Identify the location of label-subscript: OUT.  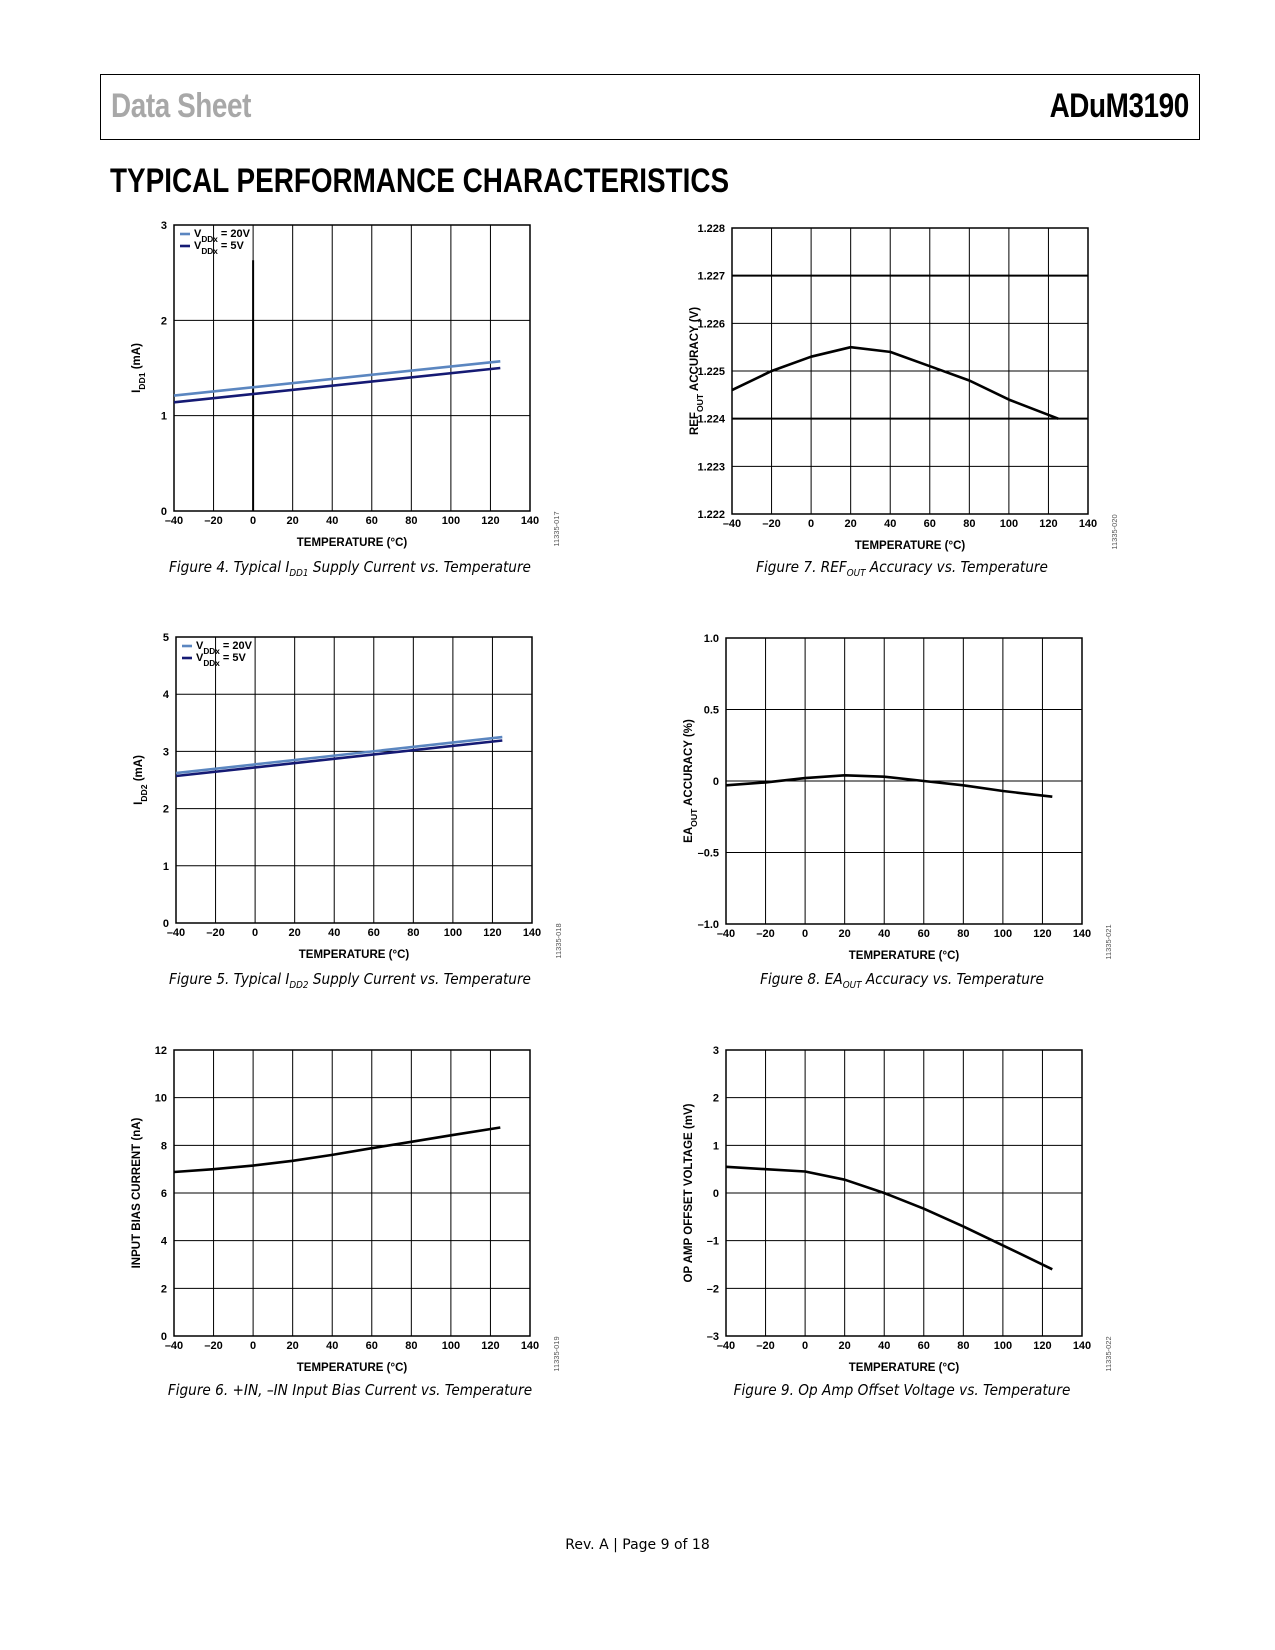
(694, 817).